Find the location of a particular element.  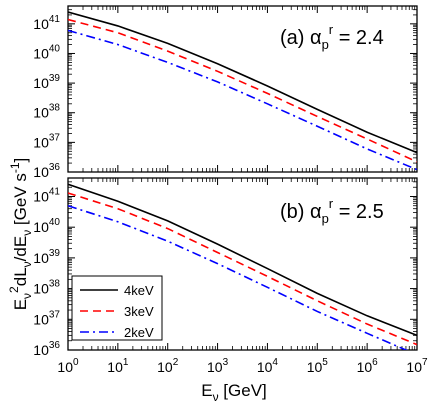

legend-label-2keV: 2keV is located at coordinates (139, 332).